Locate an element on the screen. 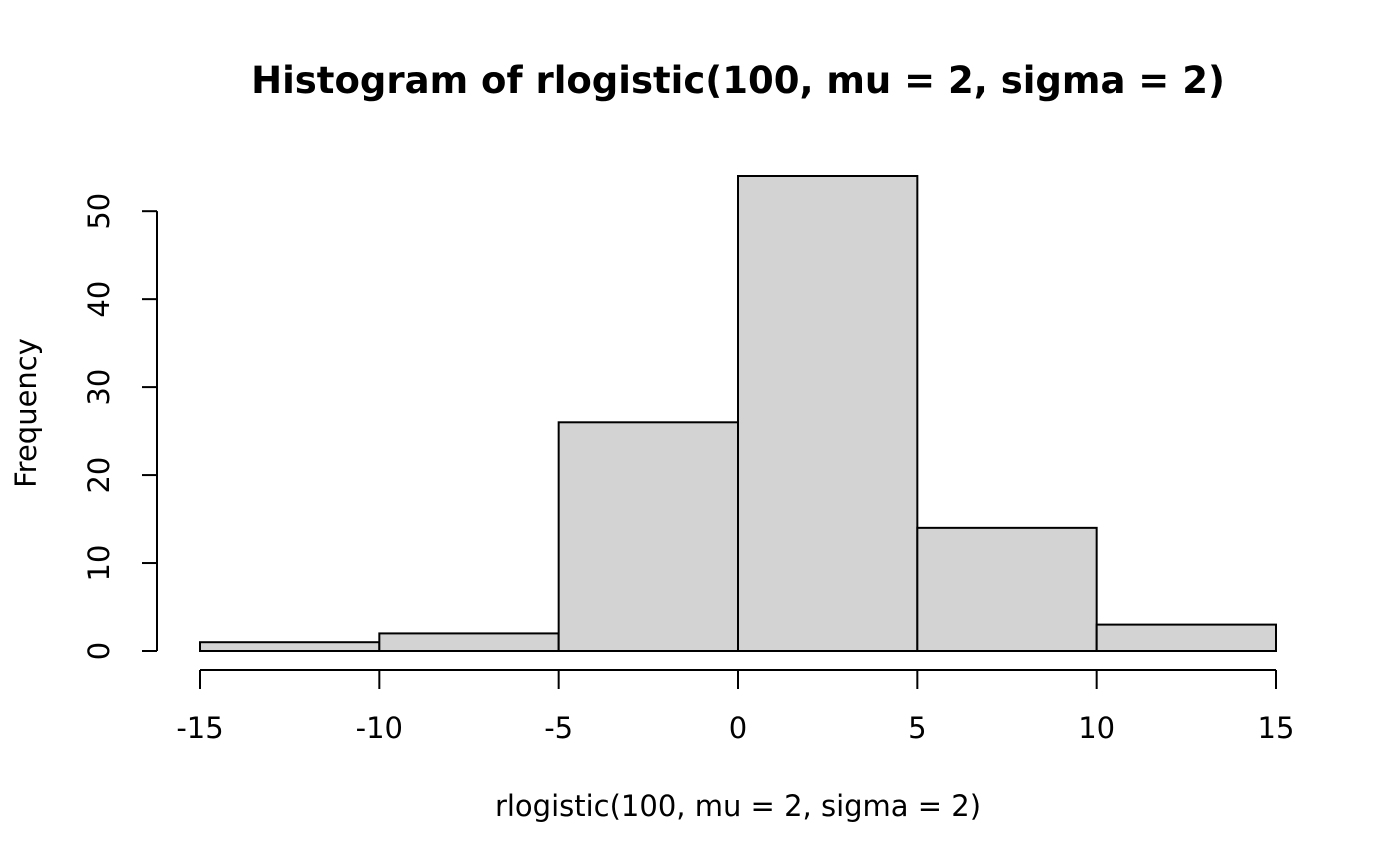 The width and height of the screenshot is (1400, 866). y-tick-label: 10 is located at coordinates (99, 563).